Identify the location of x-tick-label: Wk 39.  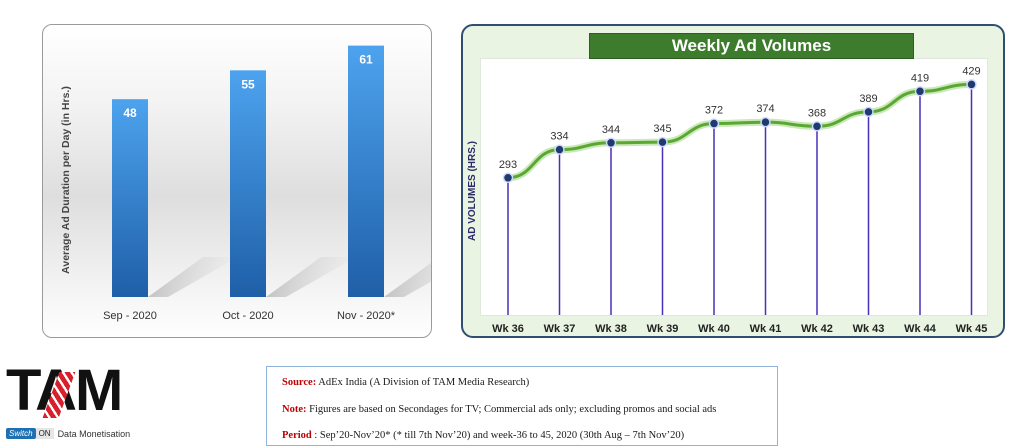
(663, 329).